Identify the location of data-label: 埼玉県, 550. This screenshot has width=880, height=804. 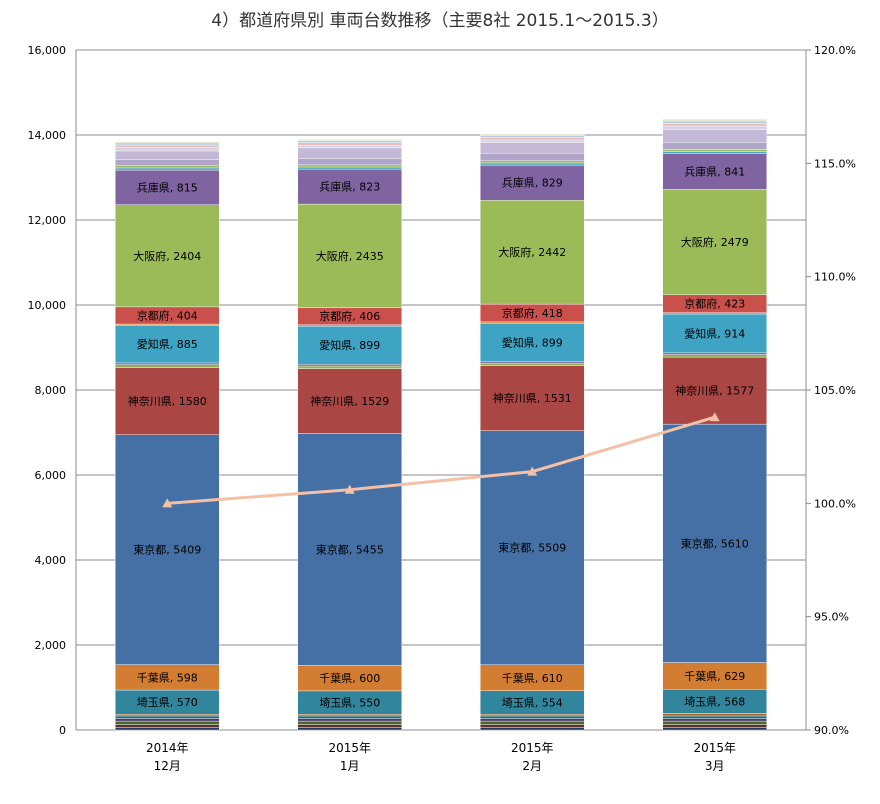
(349, 703).